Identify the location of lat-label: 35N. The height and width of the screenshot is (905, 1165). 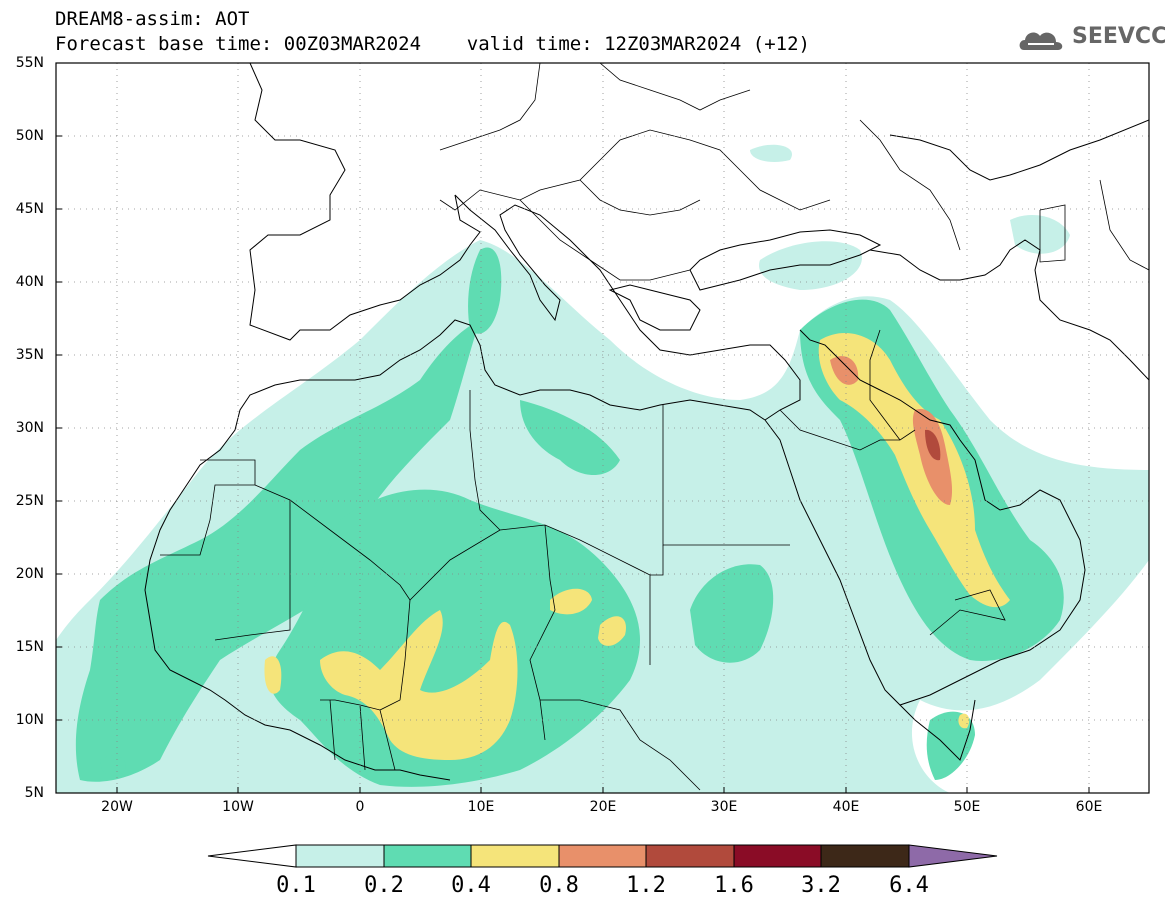
(29, 355).